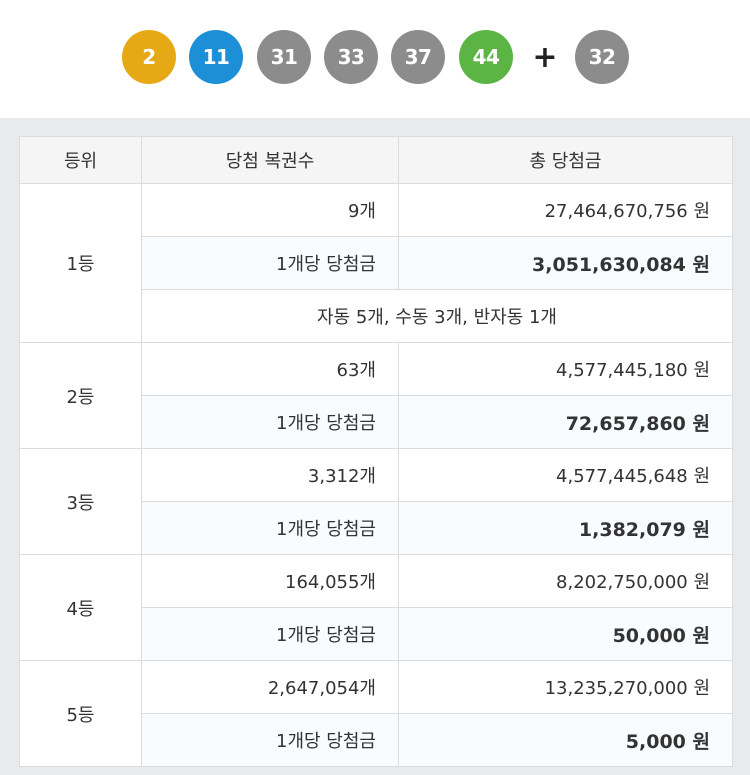 Image resolution: width=750 pixels, height=775 pixels. I want to click on table-row: 1개당 당첨금 50,000 원, so click(376, 634).